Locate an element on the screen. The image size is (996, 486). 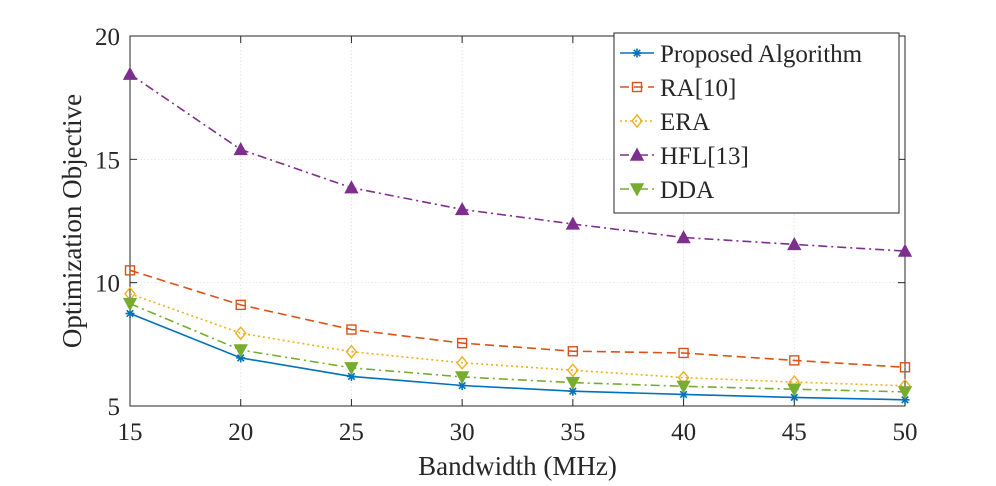
y-tick-label: 5 is located at coordinates (114, 407).